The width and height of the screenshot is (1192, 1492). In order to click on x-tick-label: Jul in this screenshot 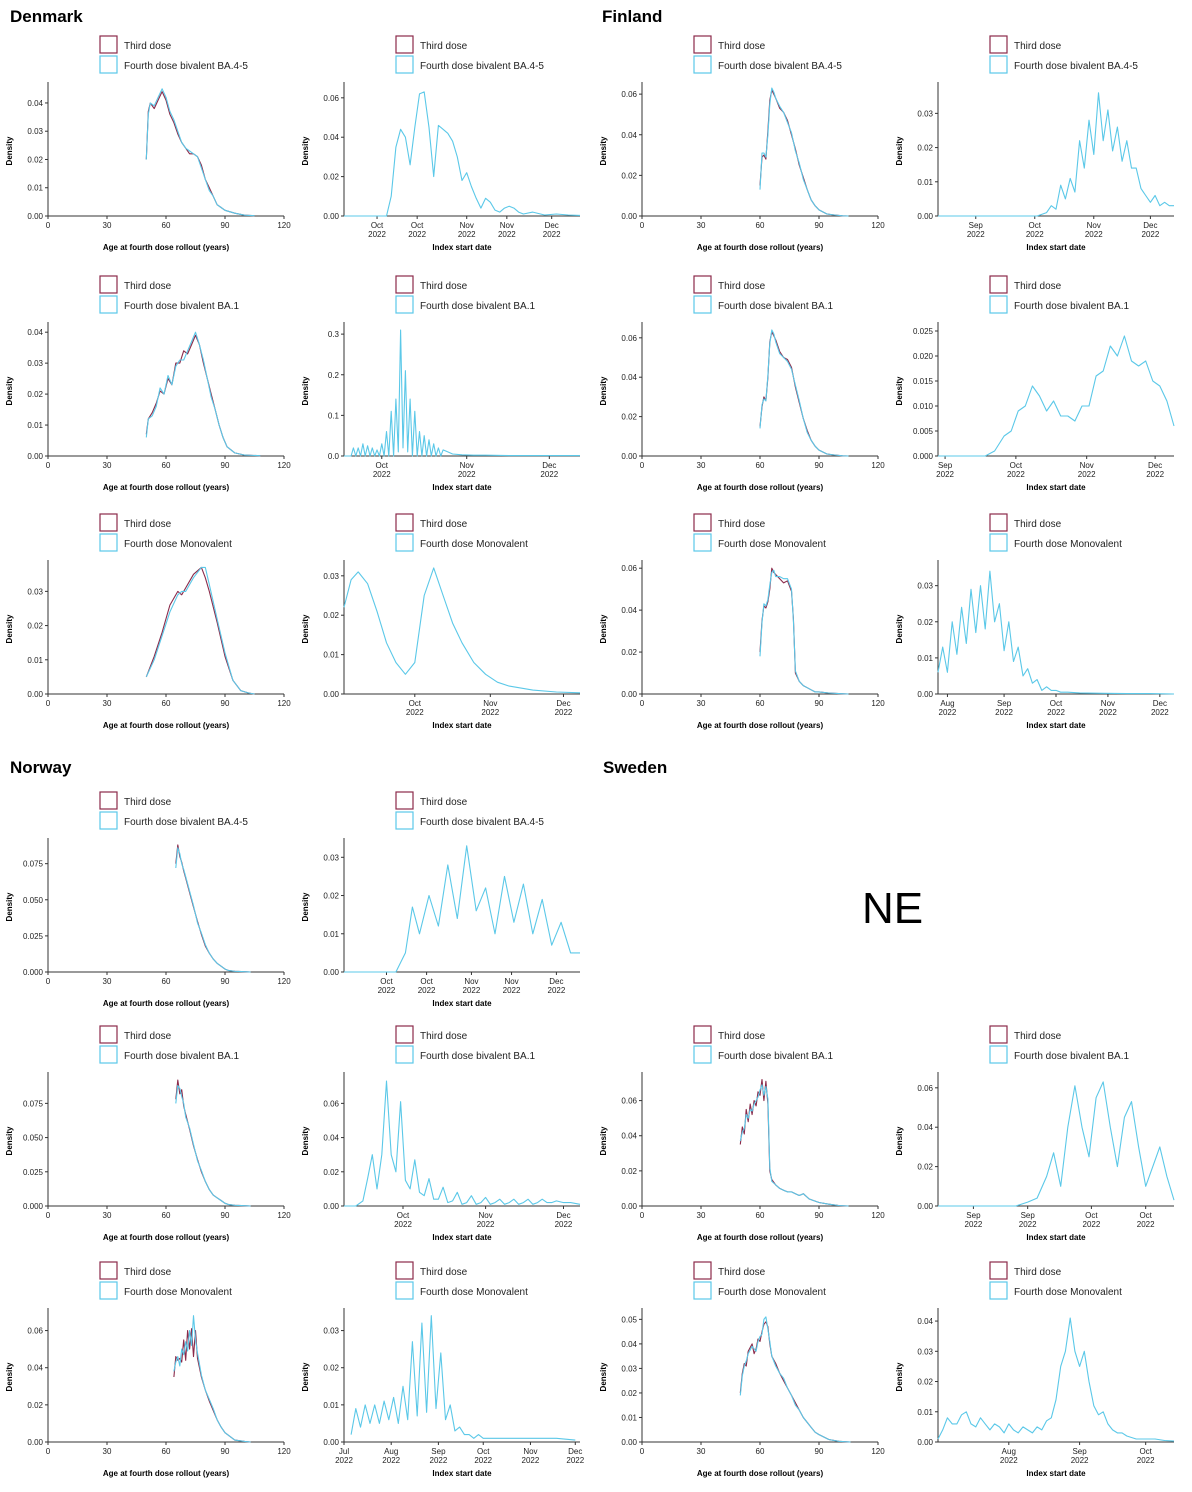, I will do `click(344, 1451)`.